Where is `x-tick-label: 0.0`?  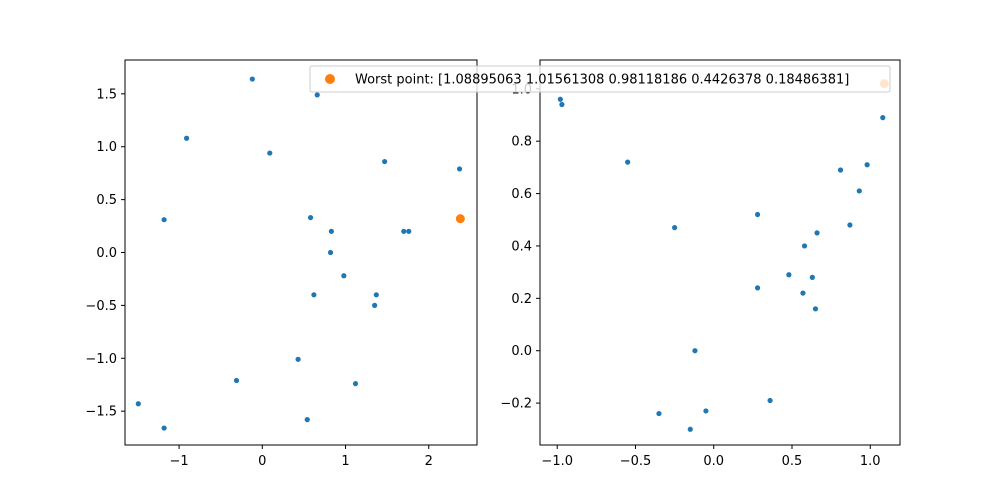
x-tick-label: 0.0 is located at coordinates (713, 461).